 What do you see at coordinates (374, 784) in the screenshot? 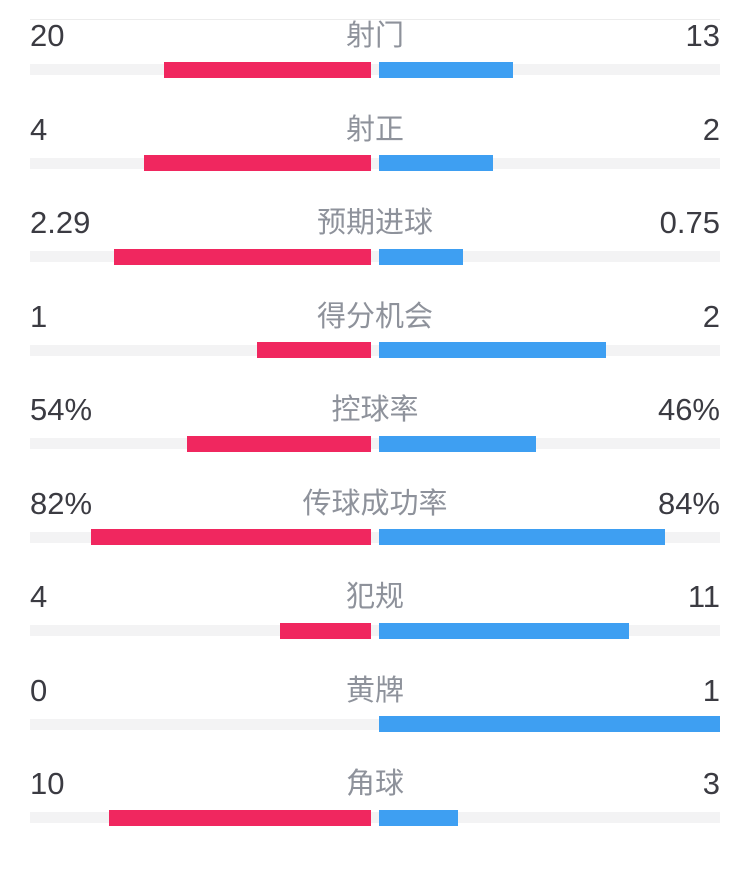
I see `stat-label: 角球` at bounding box center [374, 784].